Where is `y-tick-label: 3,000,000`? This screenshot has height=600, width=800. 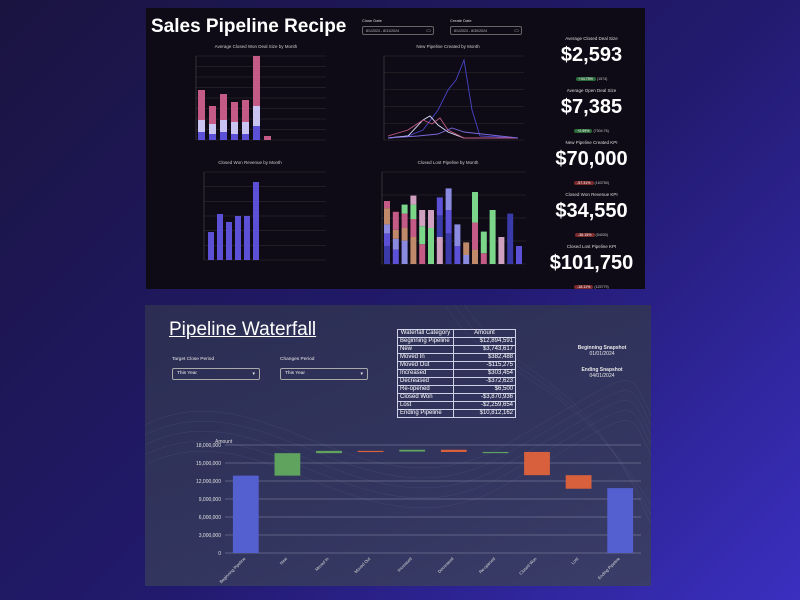 y-tick-label: 3,000,000 is located at coordinates (210, 536).